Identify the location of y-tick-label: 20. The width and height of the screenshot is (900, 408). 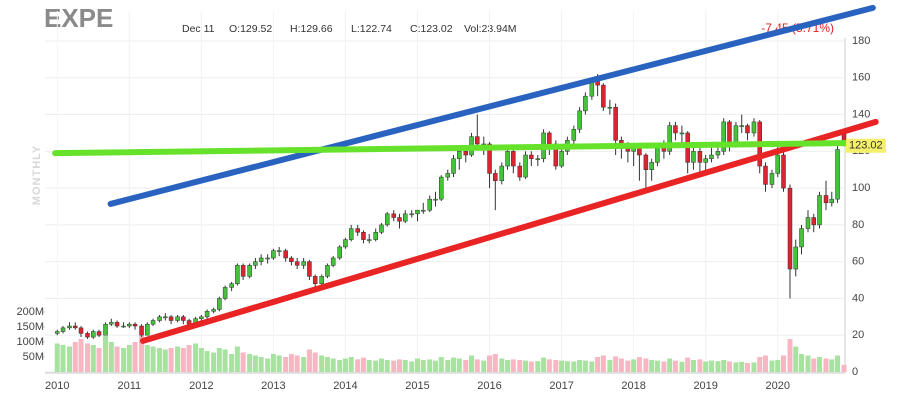
(858, 335).